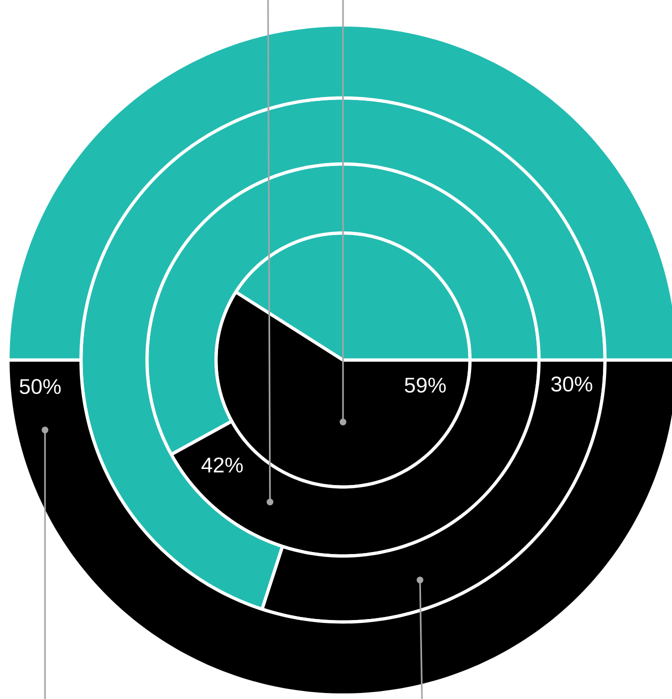  I want to click on data-label: 42%, so click(222, 464).